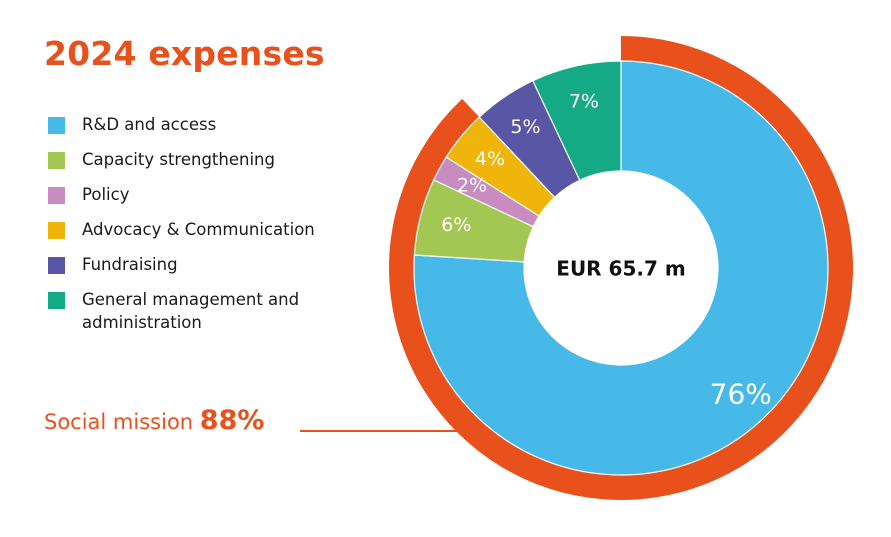 Image resolution: width=891 pixels, height=537 pixels. I want to click on legend-label: General management and administration, so click(191, 311).